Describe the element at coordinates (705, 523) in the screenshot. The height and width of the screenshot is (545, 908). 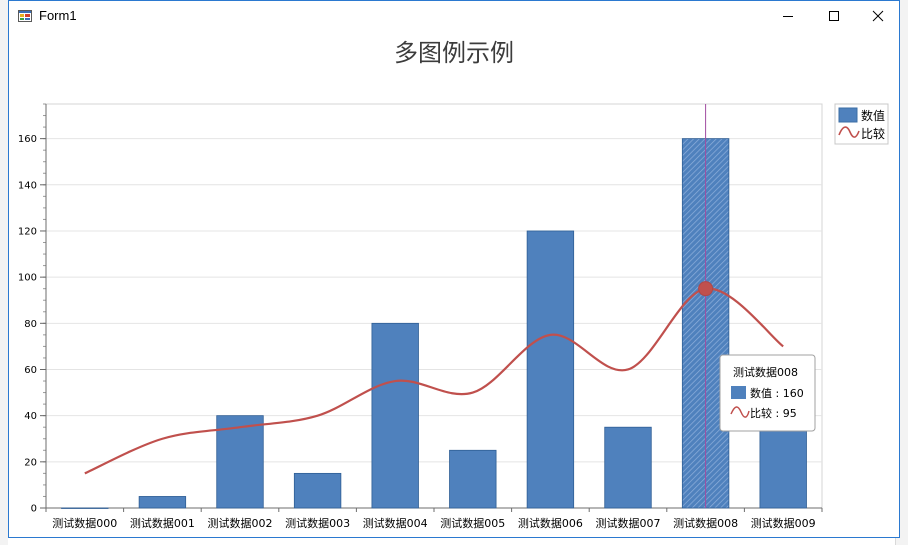
I see `x-category-label: 测试数据008` at that location.